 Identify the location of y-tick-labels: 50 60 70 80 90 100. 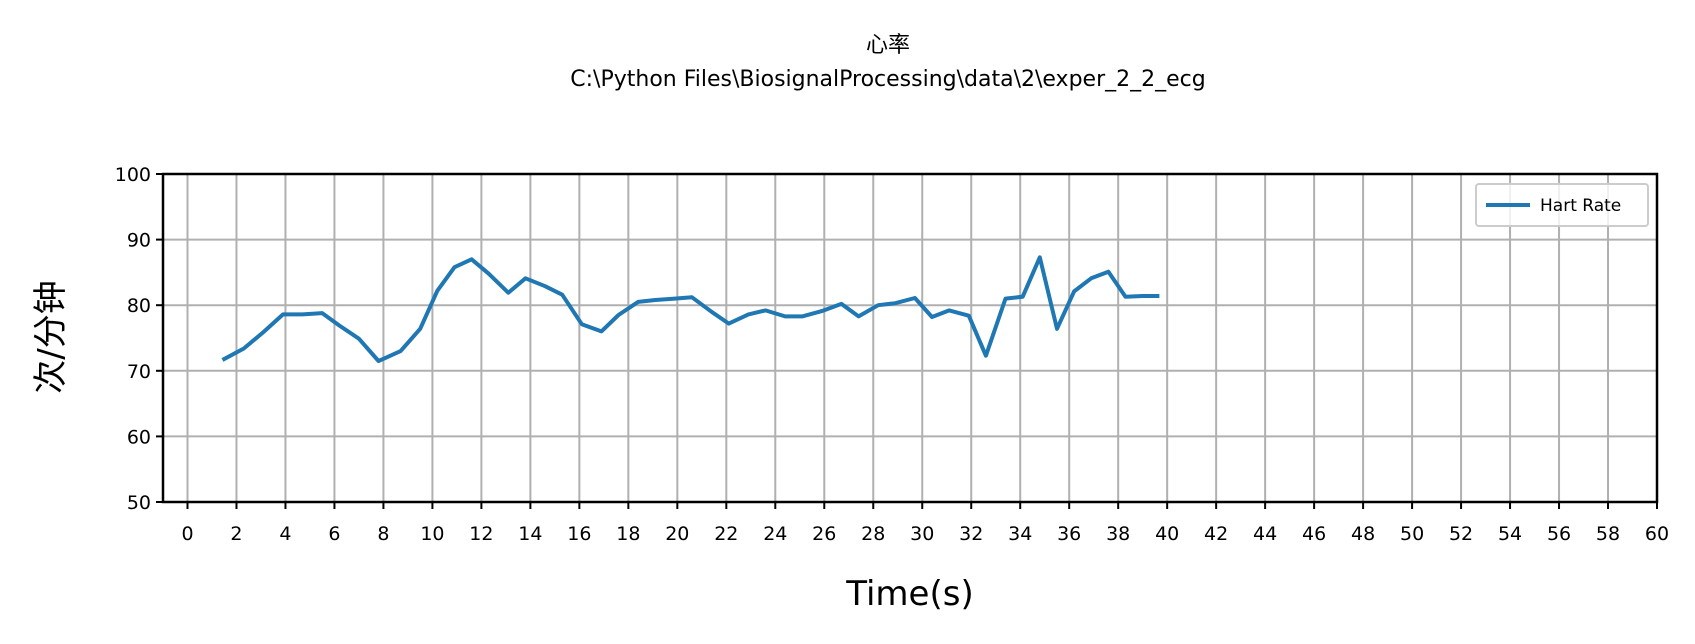
(133, 339).